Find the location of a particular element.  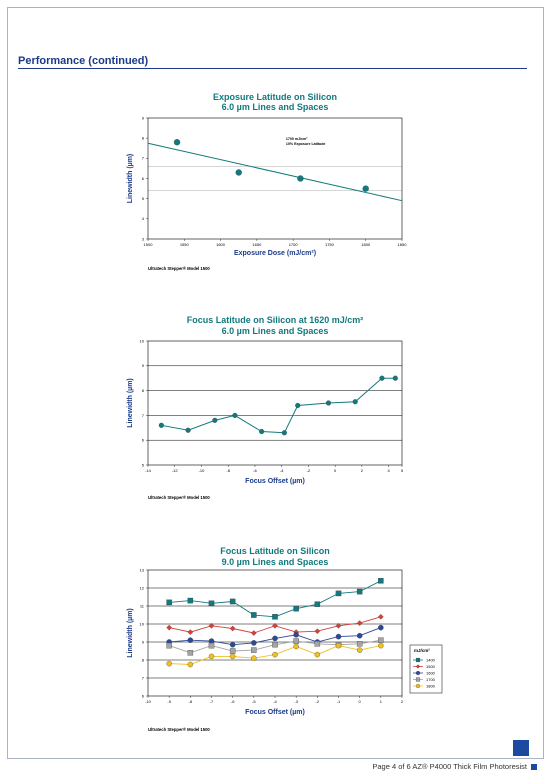

chart2-title: Focus Latitude on Silicon at 1620 mJ/cm² is located at coordinates (275, 320).